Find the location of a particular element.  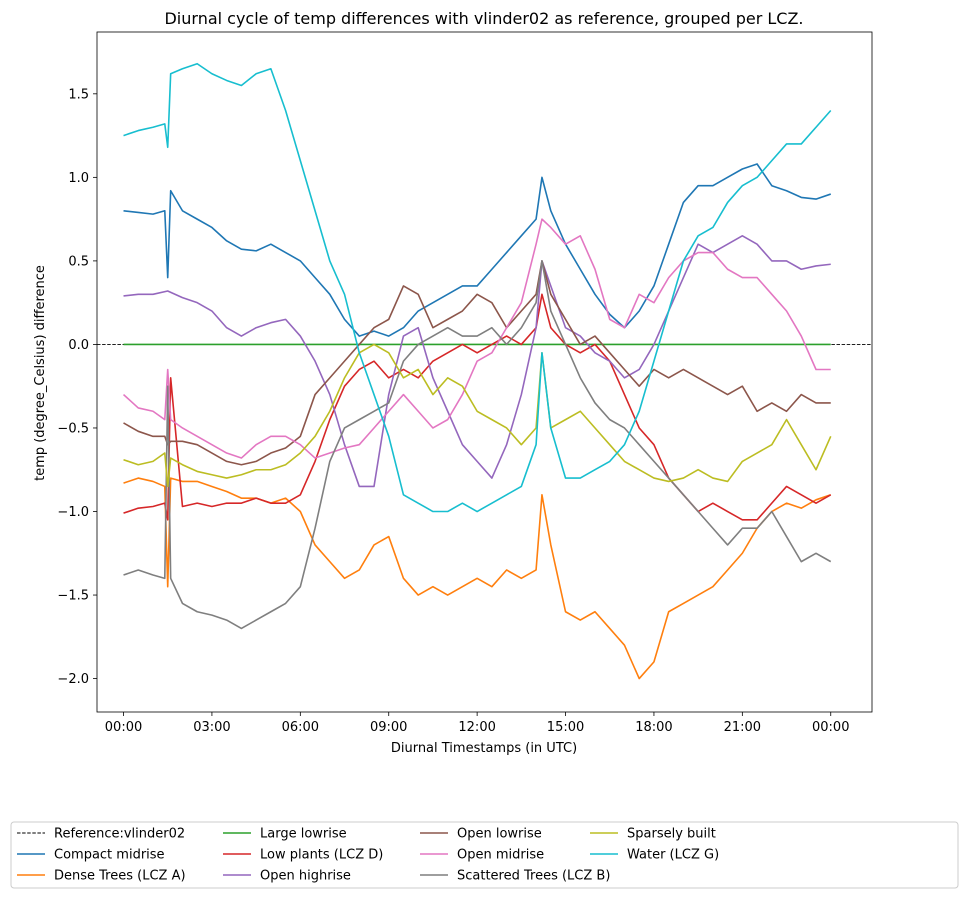

legend-label: Low plants (LCZ D) is located at coordinates (321, 855).